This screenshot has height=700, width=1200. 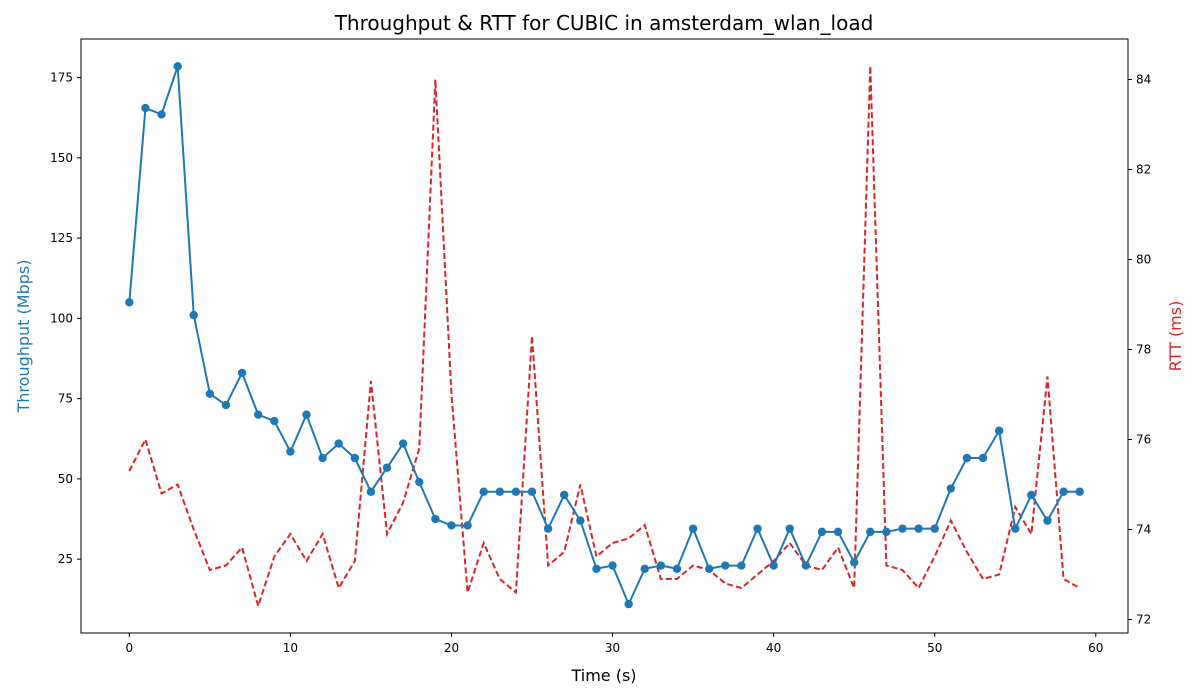 I want to click on x-tick-label: 60, so click(x=1095, y=648).